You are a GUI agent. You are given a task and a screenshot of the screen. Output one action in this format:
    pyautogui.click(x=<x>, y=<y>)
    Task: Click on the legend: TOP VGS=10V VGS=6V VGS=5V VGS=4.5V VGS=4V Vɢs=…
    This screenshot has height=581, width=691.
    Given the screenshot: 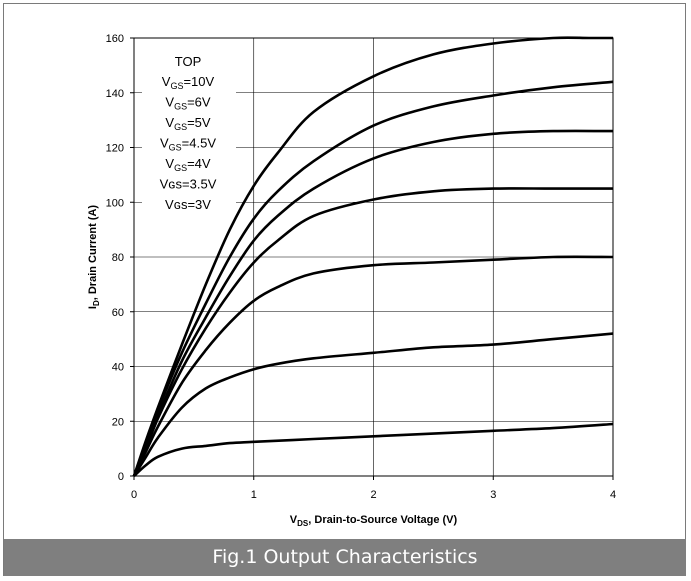 What is the action you would take?
    pyautogui.click(x=189, y=130)
    